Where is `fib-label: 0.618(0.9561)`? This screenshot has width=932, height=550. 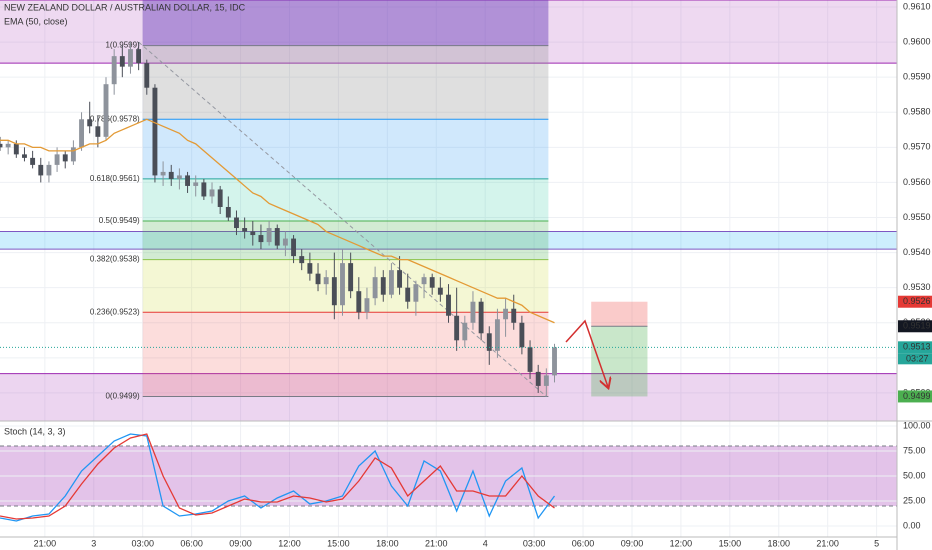 fib-label: 0.618(0.9561) is located at coordinates (115, 178).